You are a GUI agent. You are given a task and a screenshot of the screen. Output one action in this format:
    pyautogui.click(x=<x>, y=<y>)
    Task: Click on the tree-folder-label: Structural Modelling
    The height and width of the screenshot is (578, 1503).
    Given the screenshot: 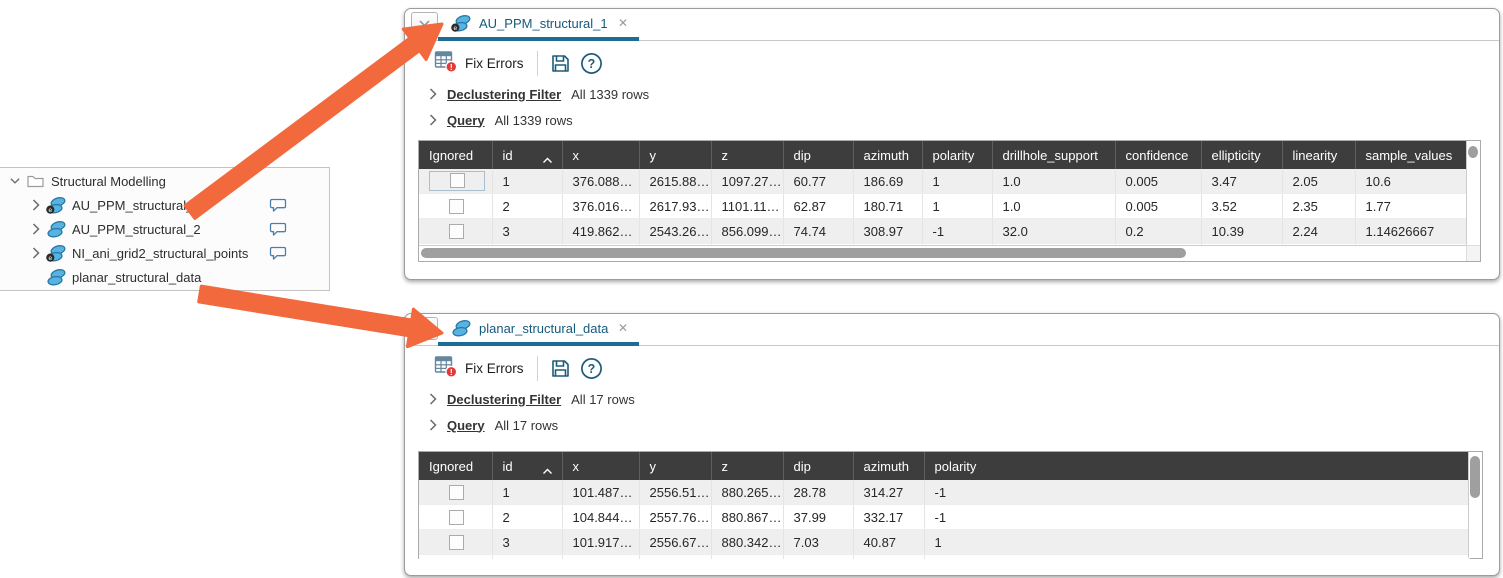 What is the action you would take?
    pyautogui.click(x=108, y=181)
    